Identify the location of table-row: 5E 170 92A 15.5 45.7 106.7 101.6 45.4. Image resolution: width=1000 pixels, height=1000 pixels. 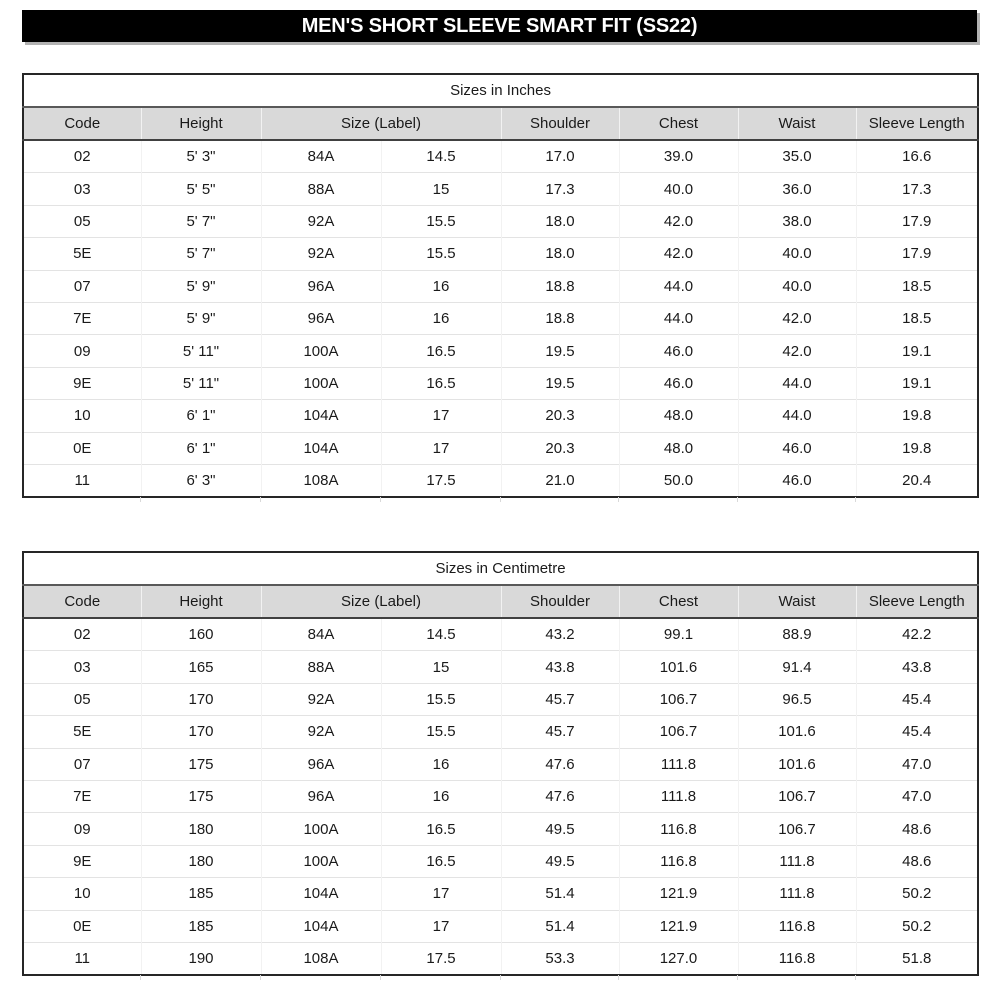
(501, 732).